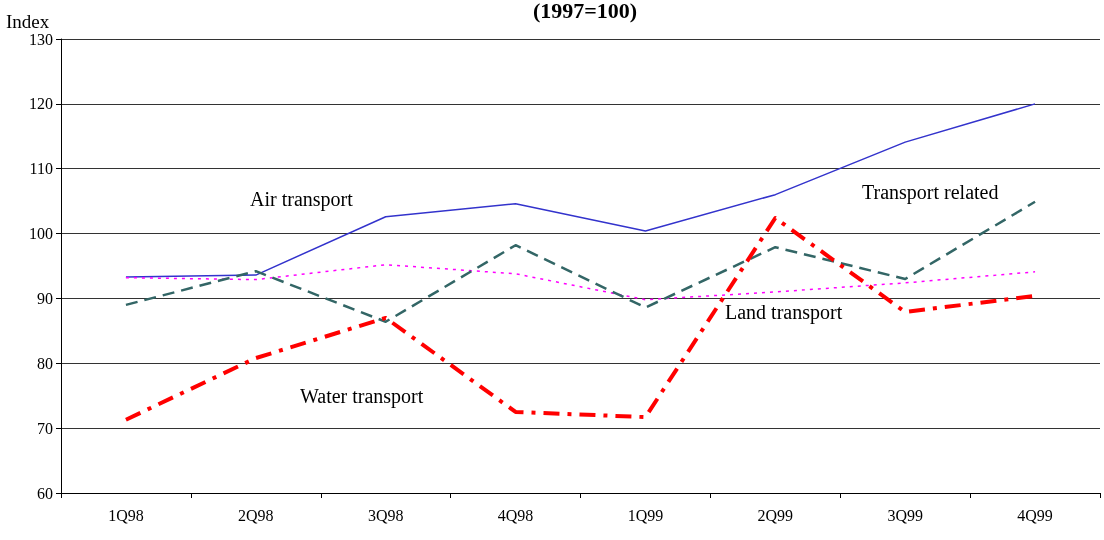 The height and width of the screenshot is (540, 1104). What do you see at coordinates (41, 169) in the screenshot?
I see `y-tick-label: 110` at bounding box center [41, 169].